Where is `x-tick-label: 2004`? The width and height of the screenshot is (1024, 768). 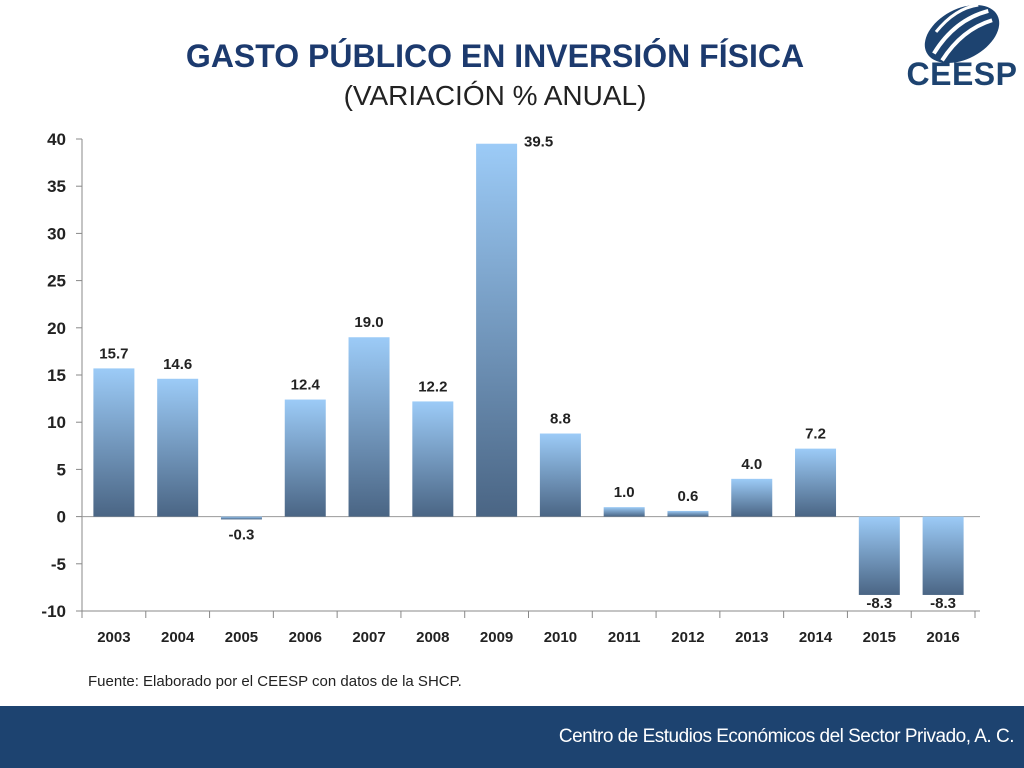 x-tick-label: 2004 is located at coordinates (178, 637).